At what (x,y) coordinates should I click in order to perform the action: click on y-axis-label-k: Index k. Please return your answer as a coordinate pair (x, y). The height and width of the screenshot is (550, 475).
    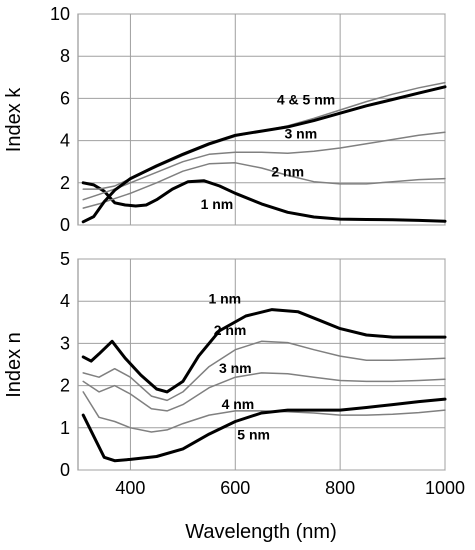
    Looking at the image, I should click on (14, 119).